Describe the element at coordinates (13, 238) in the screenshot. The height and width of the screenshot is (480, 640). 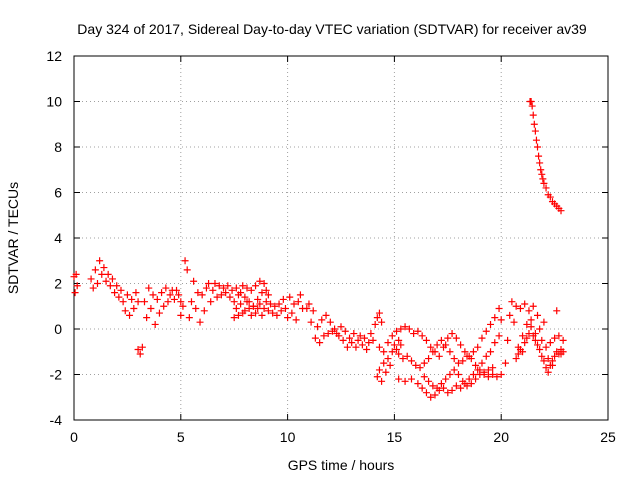
I see `y-axis-label: SDTVAR / TECUs` at that location.